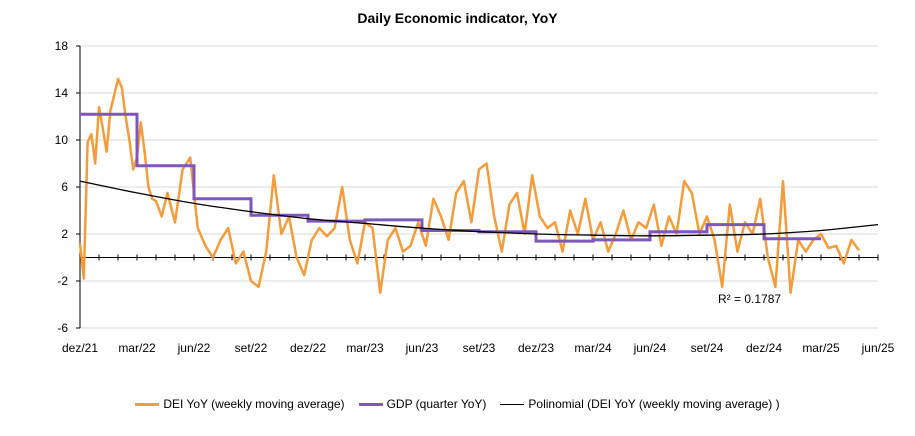 The image size is (915, 436). Describe the element at coordinates (194, 348) in the screenshot. I see `x-tick-label: jun/22` at that location.